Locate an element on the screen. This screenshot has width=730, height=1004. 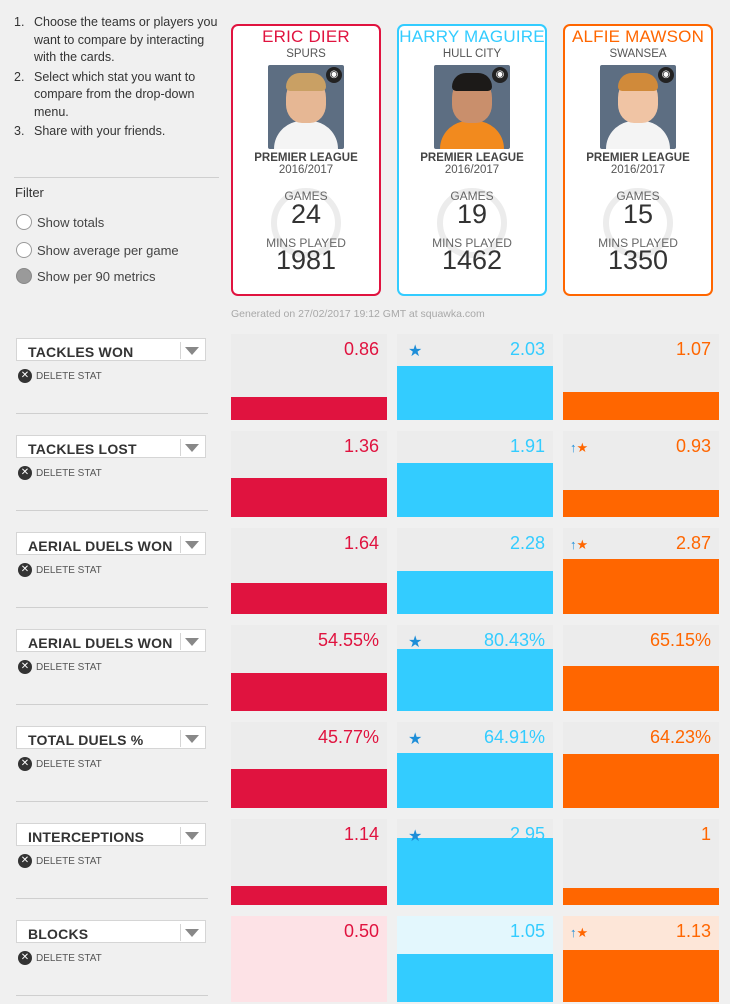
stat-value-cell: 64.23% is located at coordinates (641, 765).